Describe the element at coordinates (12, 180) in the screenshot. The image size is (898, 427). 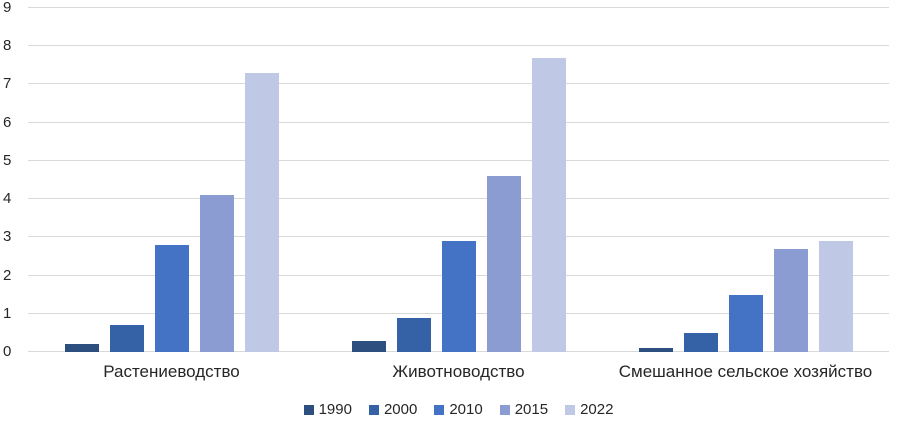
I see `y-axis: 0 1 2 3 4 5 6 7 8 9` at that location.